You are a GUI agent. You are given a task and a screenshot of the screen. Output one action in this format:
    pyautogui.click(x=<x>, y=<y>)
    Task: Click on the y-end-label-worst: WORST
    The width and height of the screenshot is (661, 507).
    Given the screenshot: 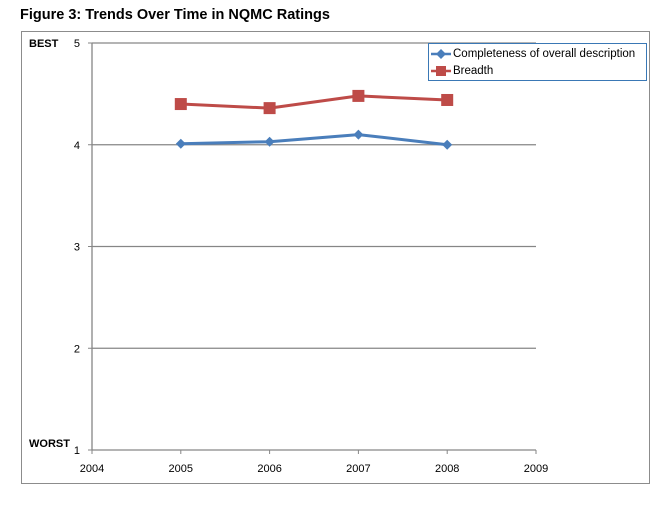 What is the action you would take?
    pyautogui.click(x=49, y=444)
    